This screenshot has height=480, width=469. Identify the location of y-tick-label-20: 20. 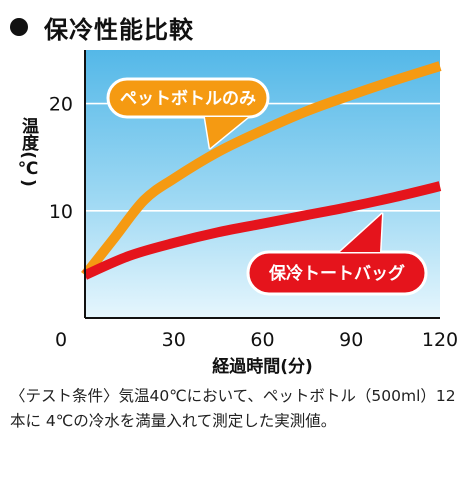
(61, 105).